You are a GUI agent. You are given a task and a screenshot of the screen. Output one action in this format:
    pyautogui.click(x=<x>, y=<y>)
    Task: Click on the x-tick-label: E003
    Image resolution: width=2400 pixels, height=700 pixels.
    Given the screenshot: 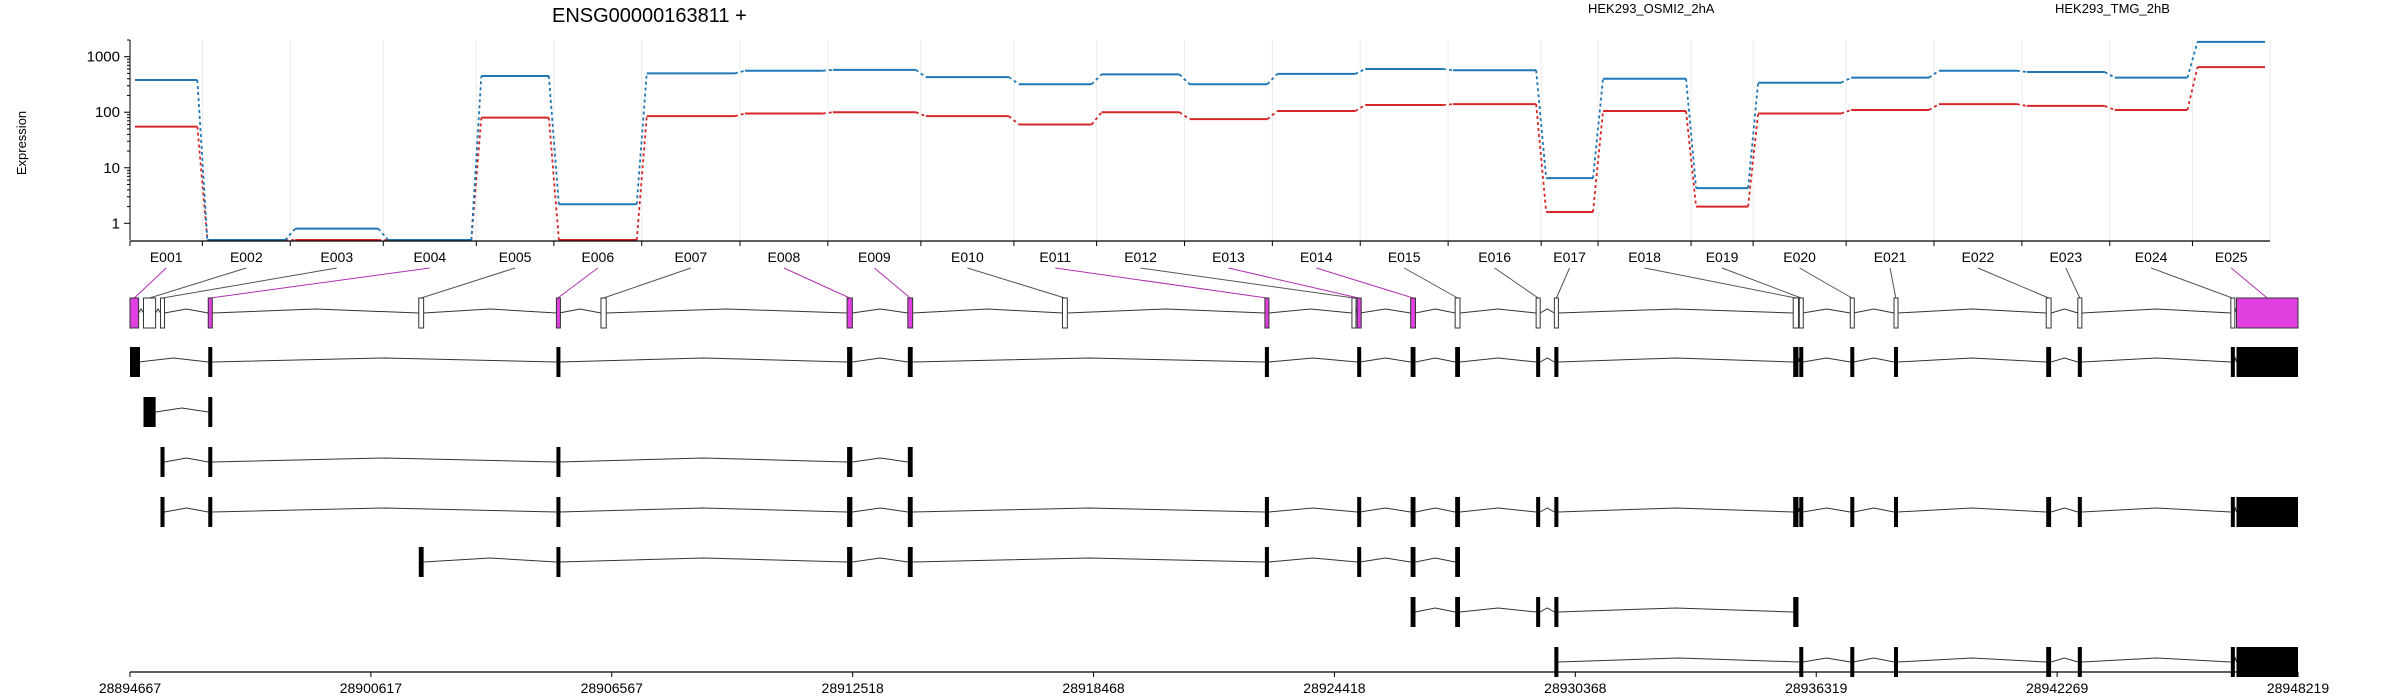 What is the action you would take?
    pyautogui.click(x=336, y=257)
    